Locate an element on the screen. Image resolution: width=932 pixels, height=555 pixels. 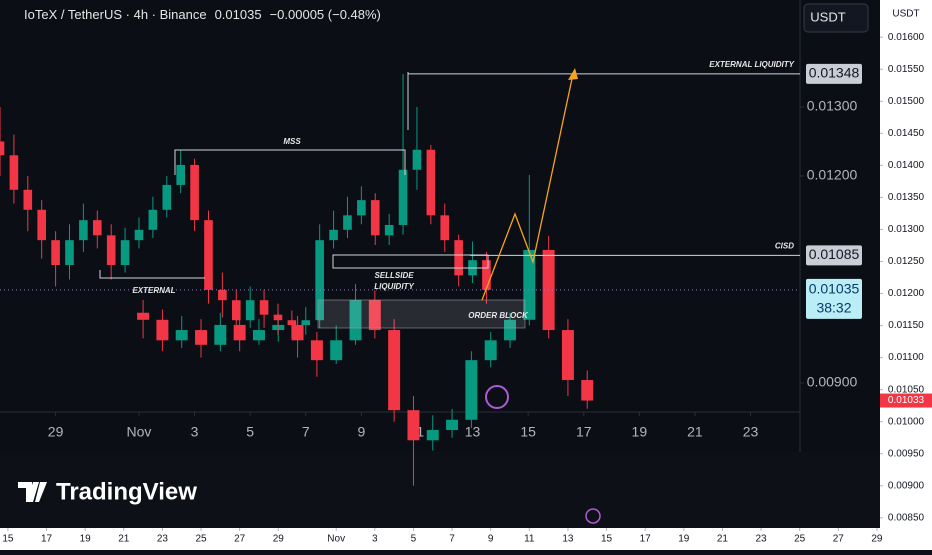
liquidity-label: LIQUIDITY is located at coordinates (394, 286).